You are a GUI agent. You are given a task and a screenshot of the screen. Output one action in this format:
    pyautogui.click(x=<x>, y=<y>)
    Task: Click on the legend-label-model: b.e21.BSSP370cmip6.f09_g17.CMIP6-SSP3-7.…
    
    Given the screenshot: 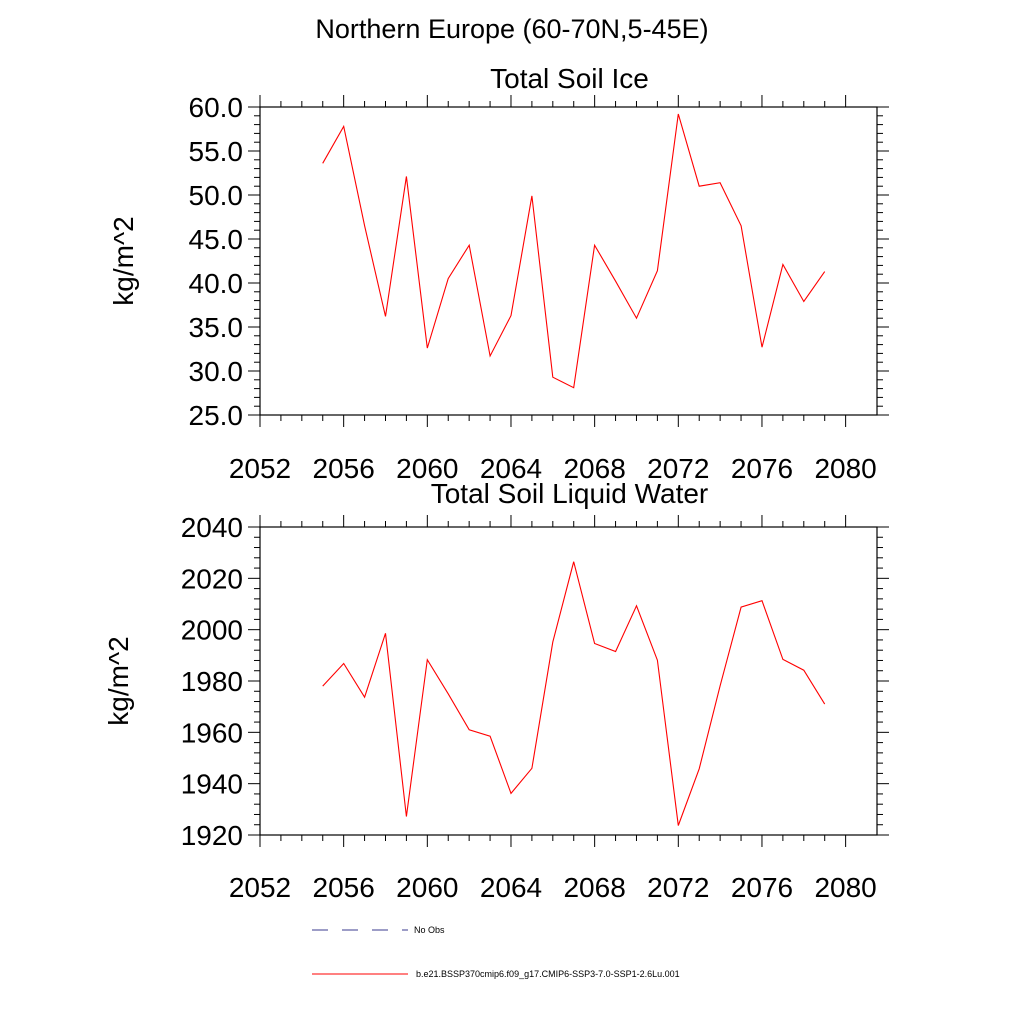 What is the action you would take?
    pyautogui.click(x=548, y=974)
    